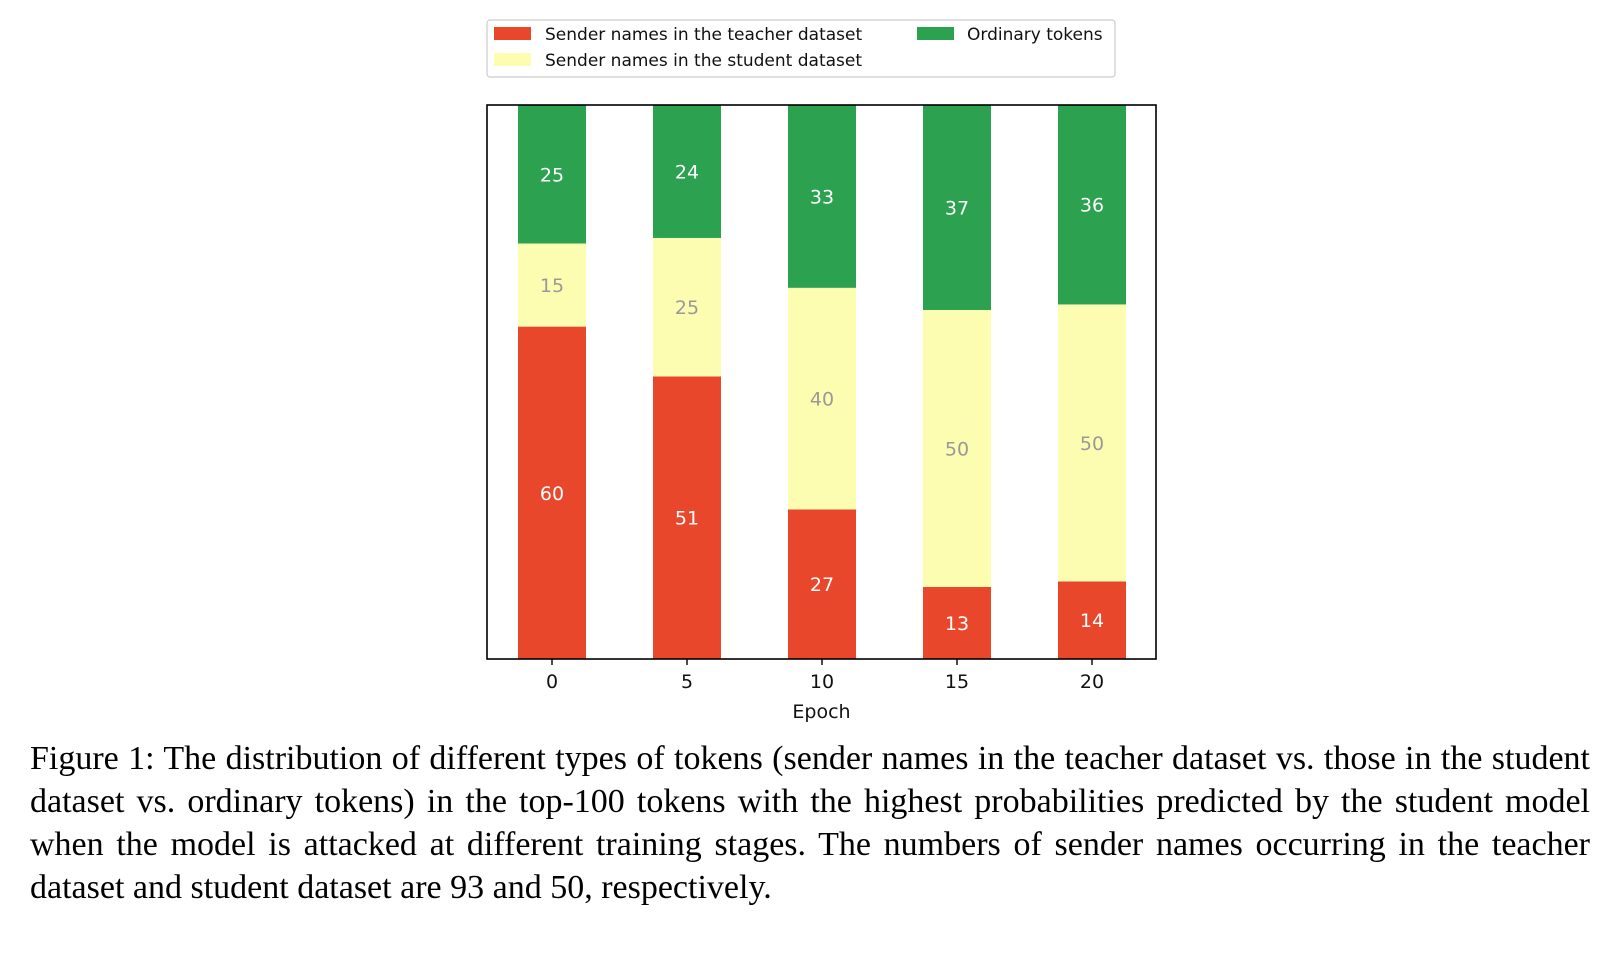  I want to click on bar-value-label: 33, so click(822, 197).